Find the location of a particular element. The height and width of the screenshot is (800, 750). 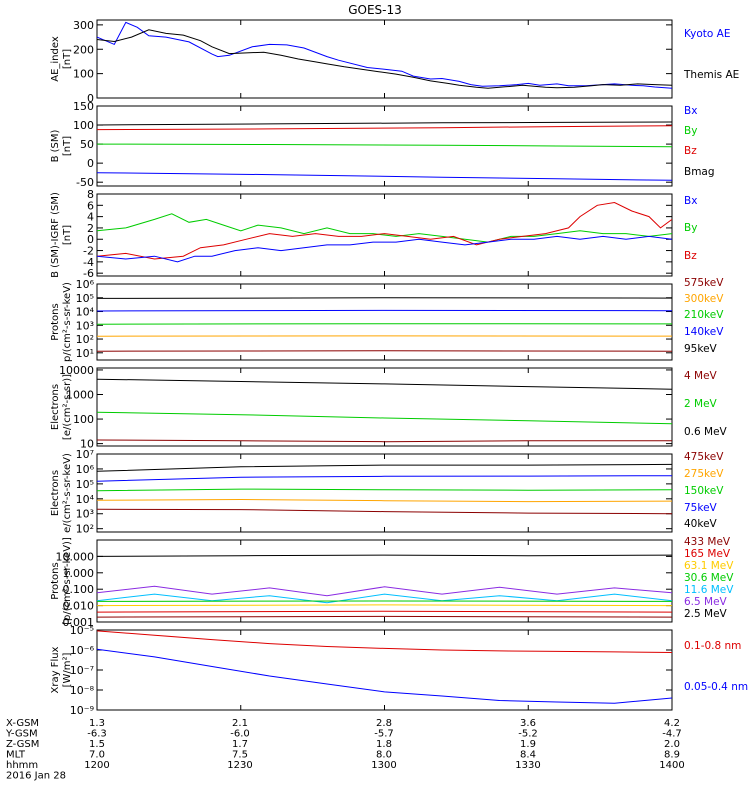

legend-entry: Bx is located at coordinates (690, 111).